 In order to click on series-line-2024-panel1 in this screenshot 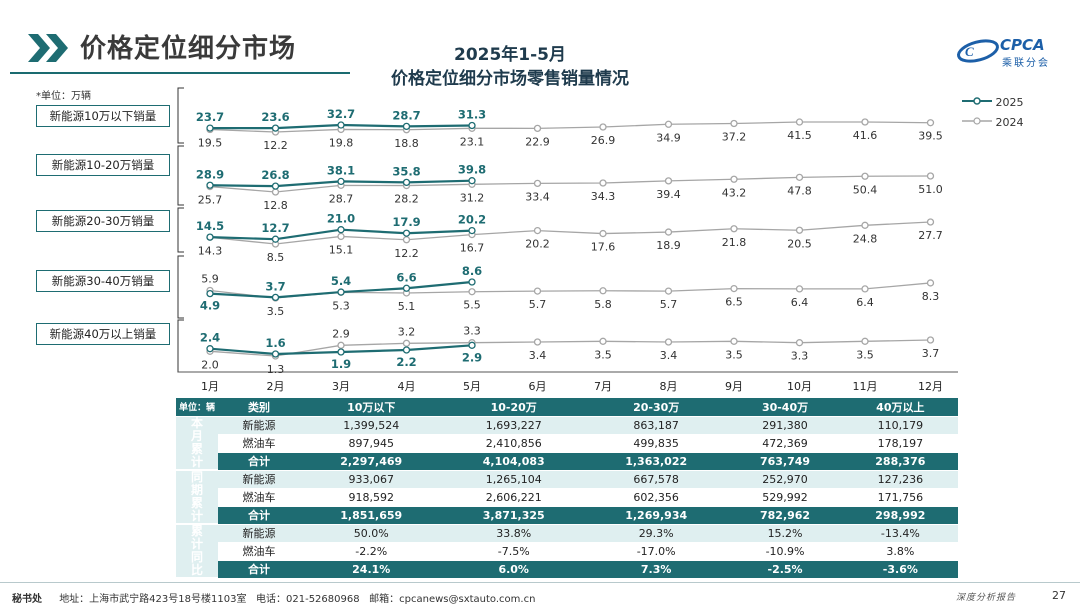, I will do `click(570, 127)`.